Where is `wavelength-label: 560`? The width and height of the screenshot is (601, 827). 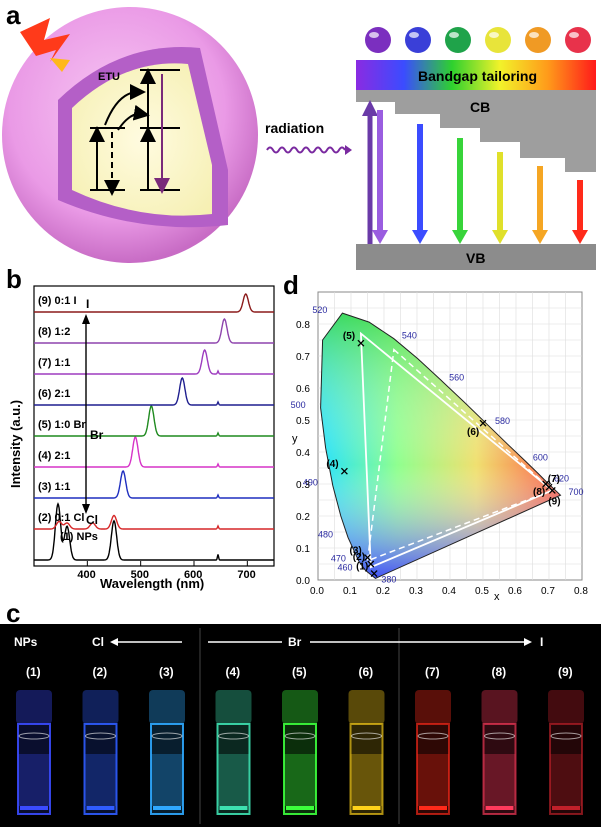
wavelength-label: 560 is located at coordinates (456, 377).